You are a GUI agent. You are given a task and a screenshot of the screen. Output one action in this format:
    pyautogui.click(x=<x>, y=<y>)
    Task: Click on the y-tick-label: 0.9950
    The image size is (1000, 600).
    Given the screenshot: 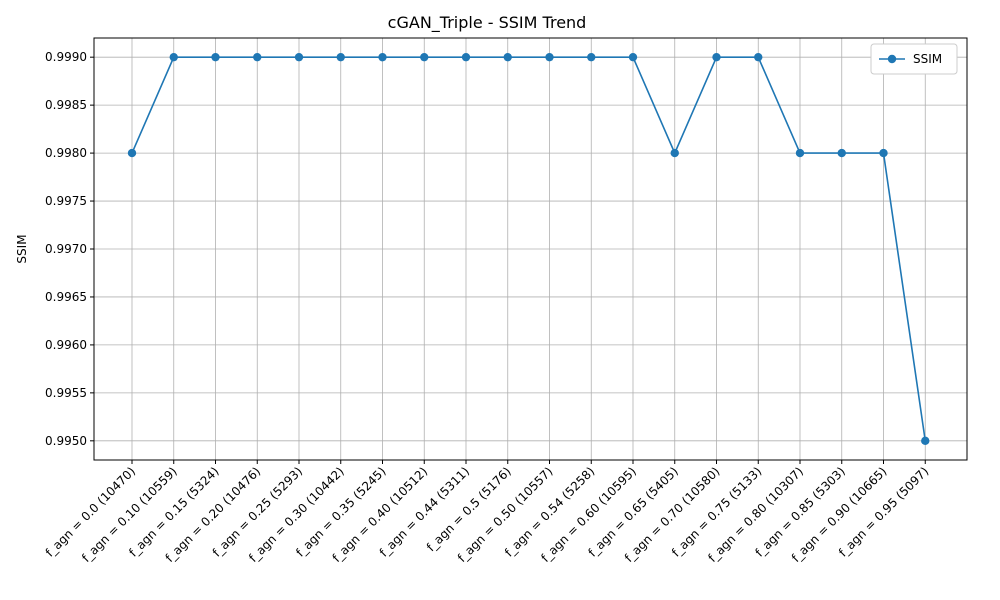 What is the action you would take?
    pyautogui.click(x=66, y=441)
    